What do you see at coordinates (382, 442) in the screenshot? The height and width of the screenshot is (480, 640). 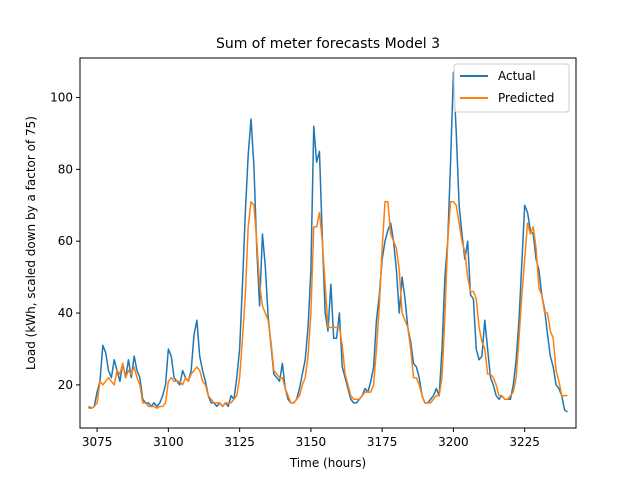 I see `x-tick-label: 3175` at bounding box center [382, 442].